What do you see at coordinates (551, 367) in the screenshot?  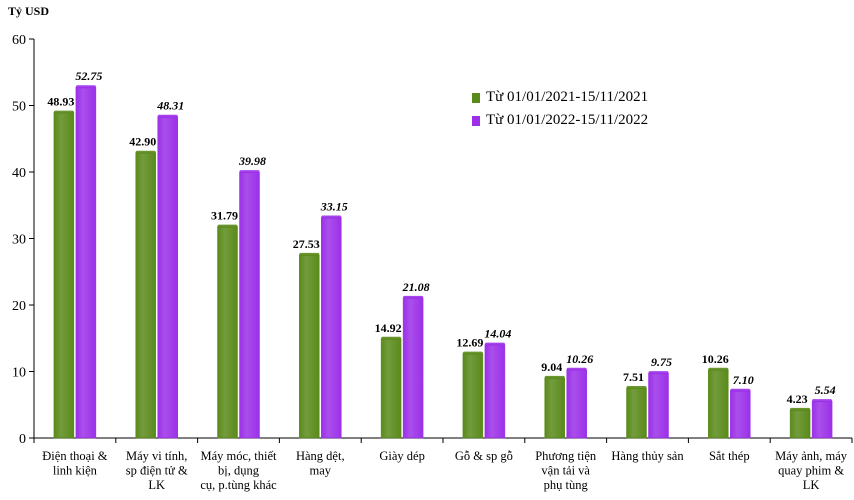 I see `data-label-2021: 9.04` at bounding box center [551, 367].